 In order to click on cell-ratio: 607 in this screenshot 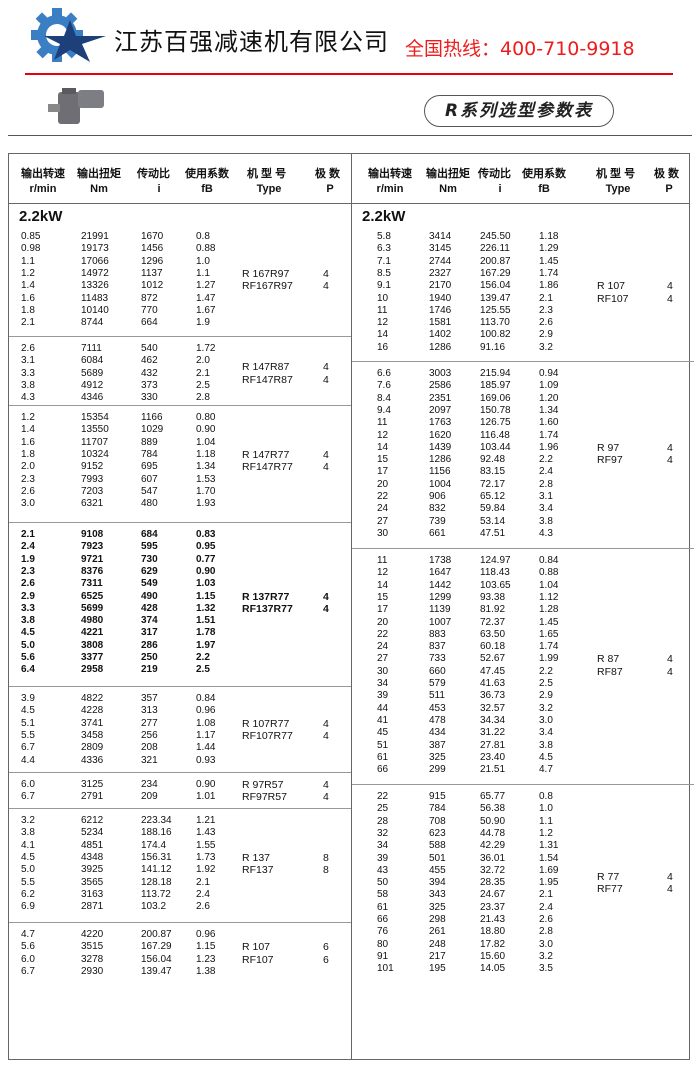, I will do `click(149, 479)`.